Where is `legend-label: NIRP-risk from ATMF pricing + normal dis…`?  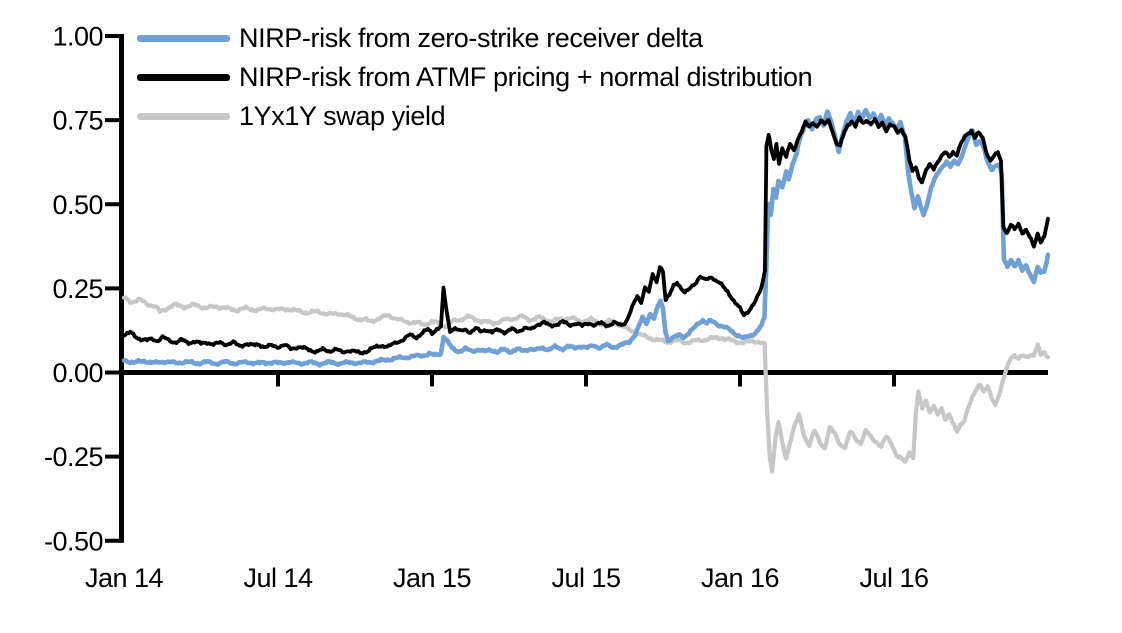 legend-label: NIRP-risk from ATMF pricing + normal dis… is located at coordinates (526, 77).